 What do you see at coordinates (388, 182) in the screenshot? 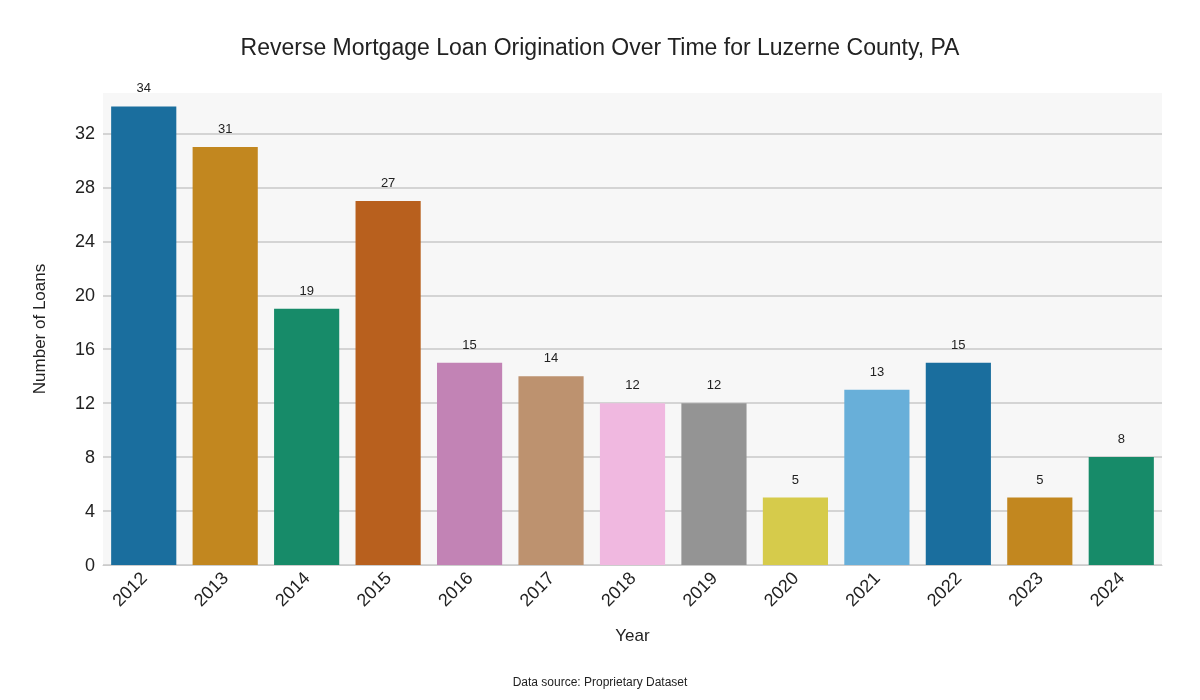
I see `data-label: 27` at bounding box center [388, 182].